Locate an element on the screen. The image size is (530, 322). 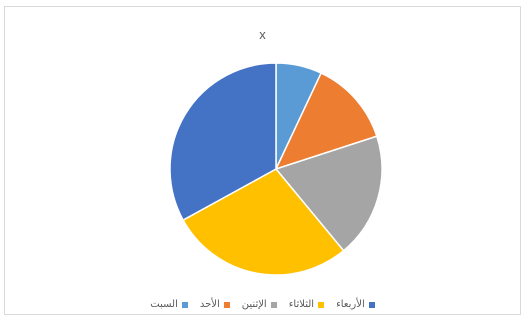
legend-label: الثلاثاء is located at coordinates (301, 304).